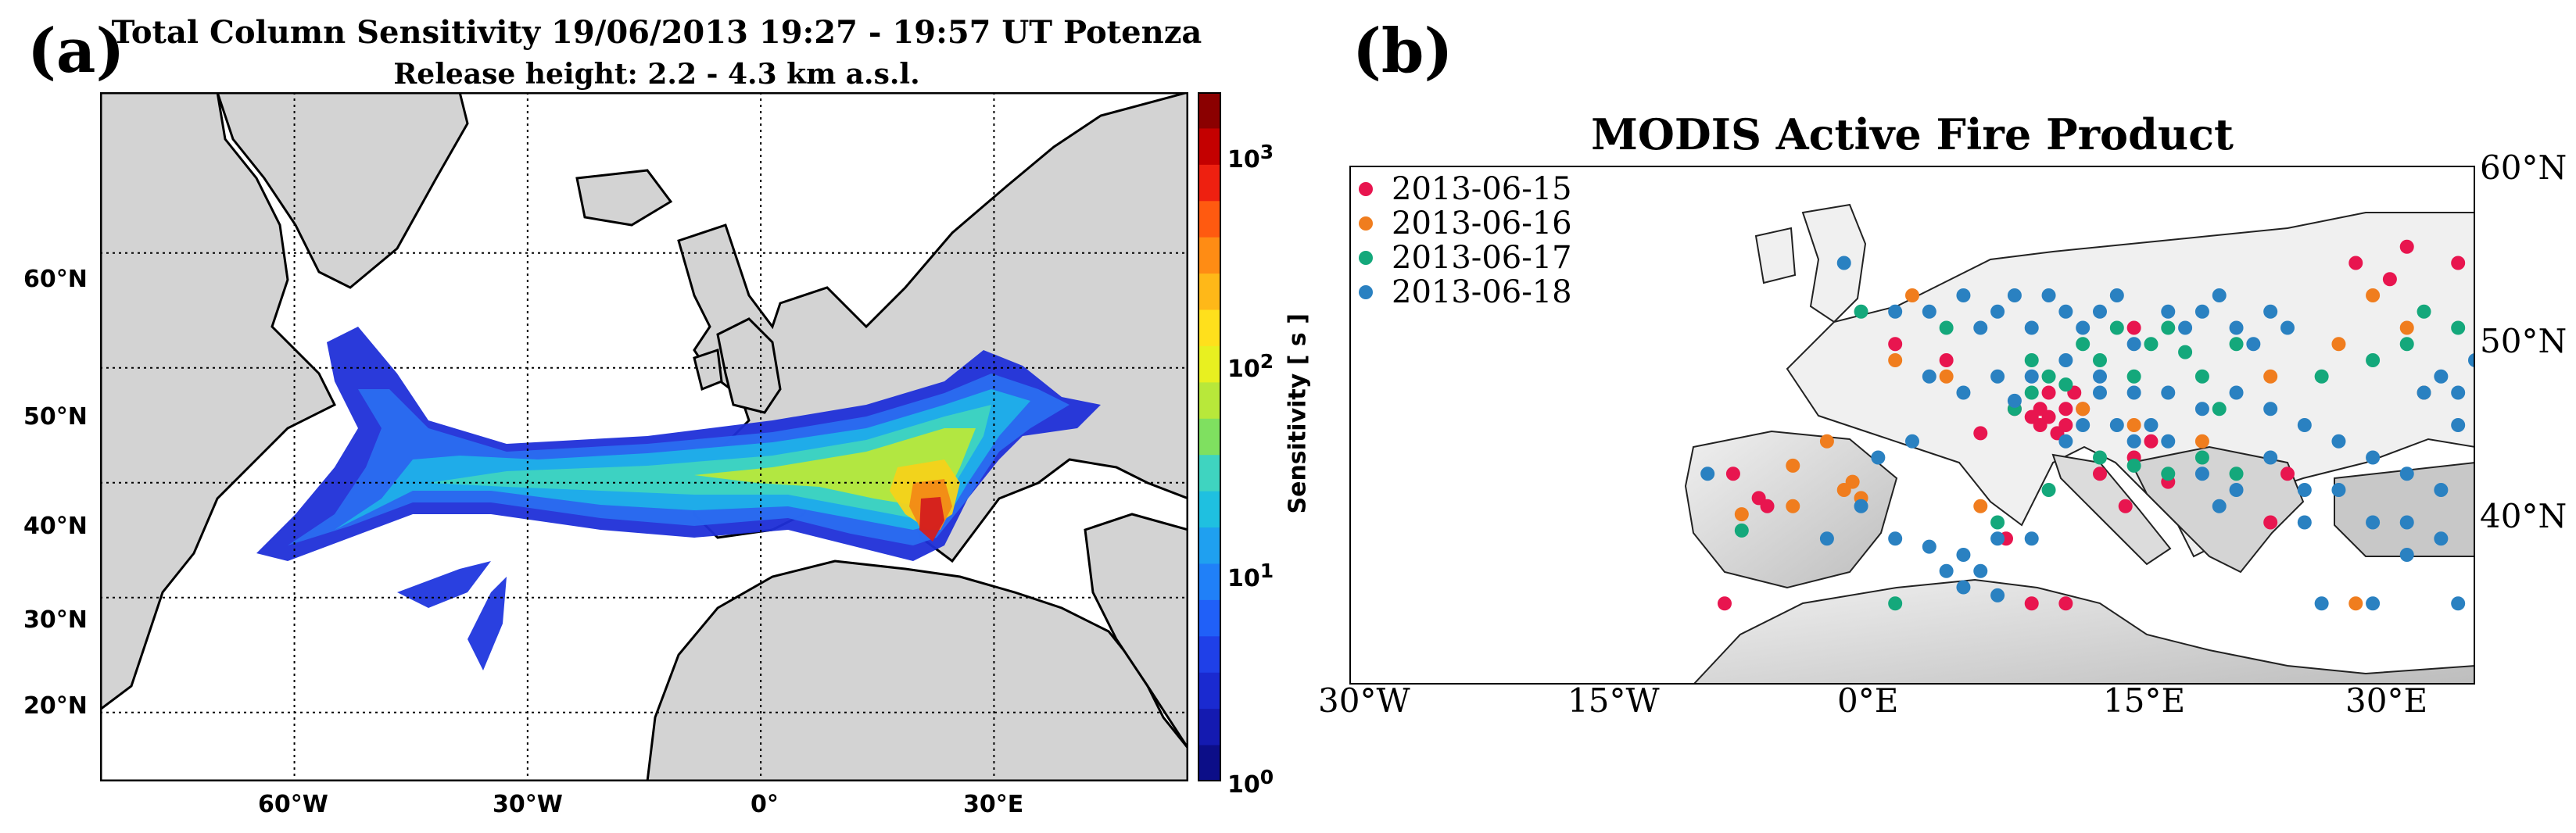  What do you see at coordinates (2523, 167) in the screenshot?
I see `b-y-tick-60n: 60°N` at bounding box center [2523, 167].